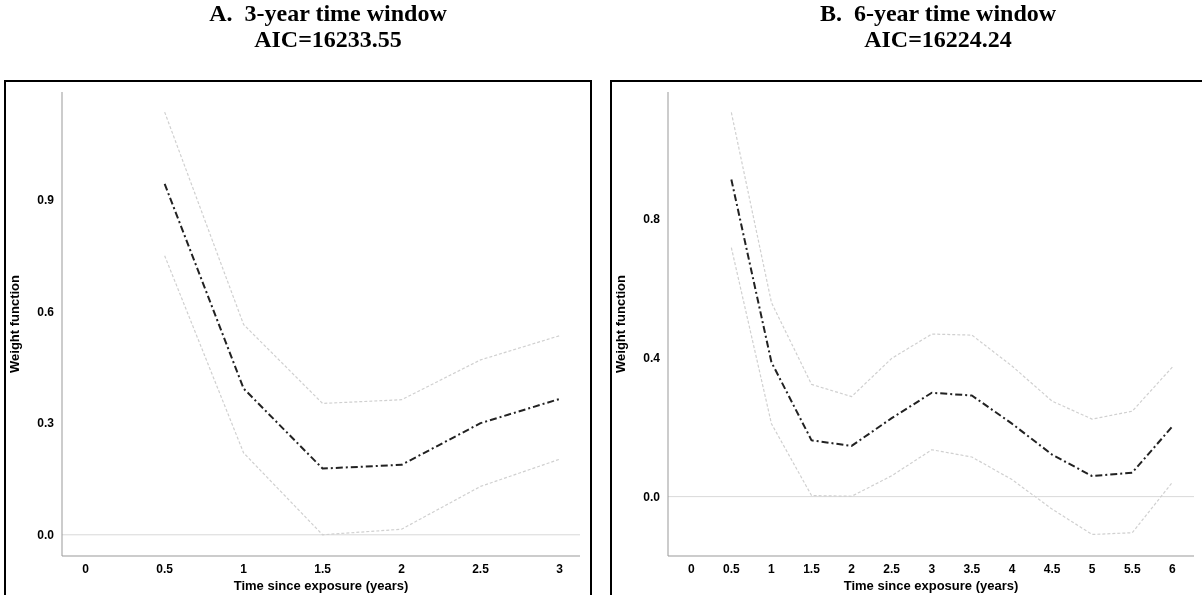 Image resolution: width=1202 pixels, height=595 pixels. Describe the element at coordinates (1132, 568) in the screenshot. I see `x-tick-label: 5.5` at that location.